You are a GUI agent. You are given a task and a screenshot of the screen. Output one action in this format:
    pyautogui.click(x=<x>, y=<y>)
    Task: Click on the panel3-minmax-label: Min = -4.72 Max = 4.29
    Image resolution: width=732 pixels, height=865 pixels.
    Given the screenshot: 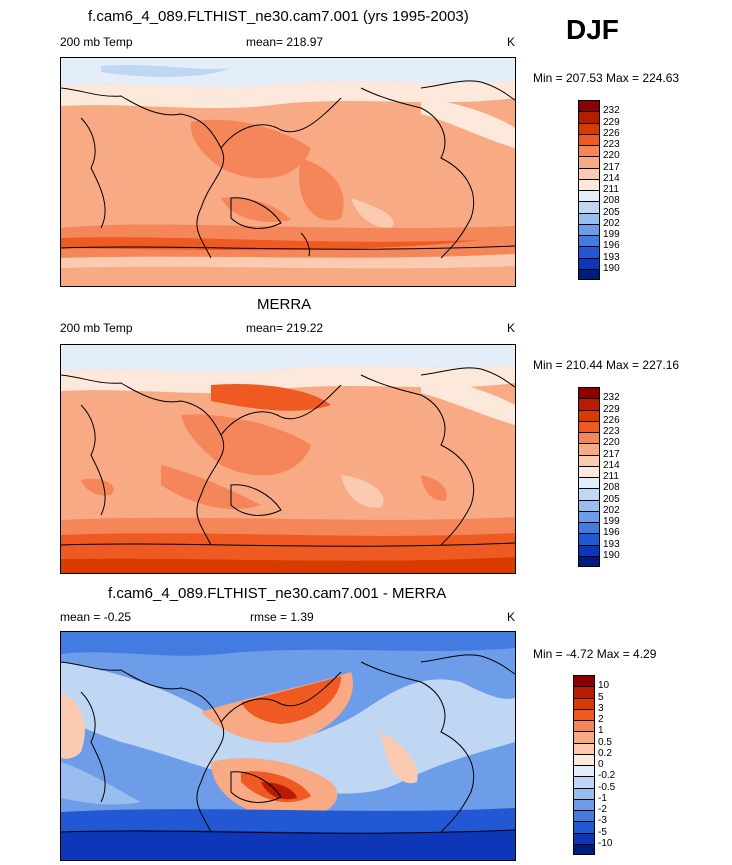 What is the action you would take?
    pyautogui.click(x=595, y=654)
    